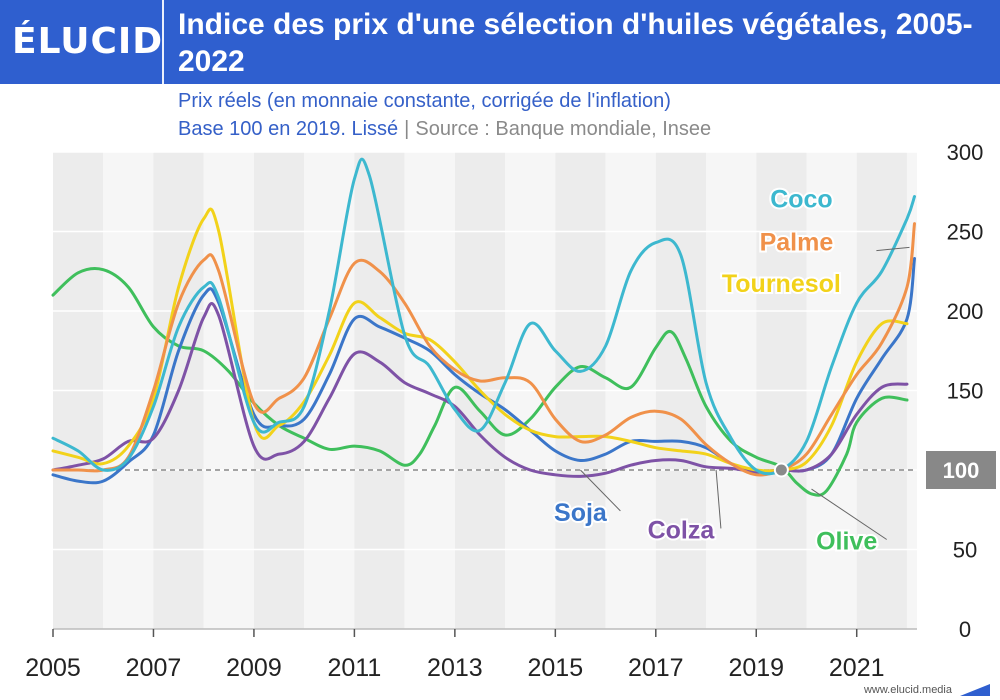  What do you see at coordinates (965, 232) in the screenshot?
I see `y-tick-label: 250` at bounding box center [965, 232].